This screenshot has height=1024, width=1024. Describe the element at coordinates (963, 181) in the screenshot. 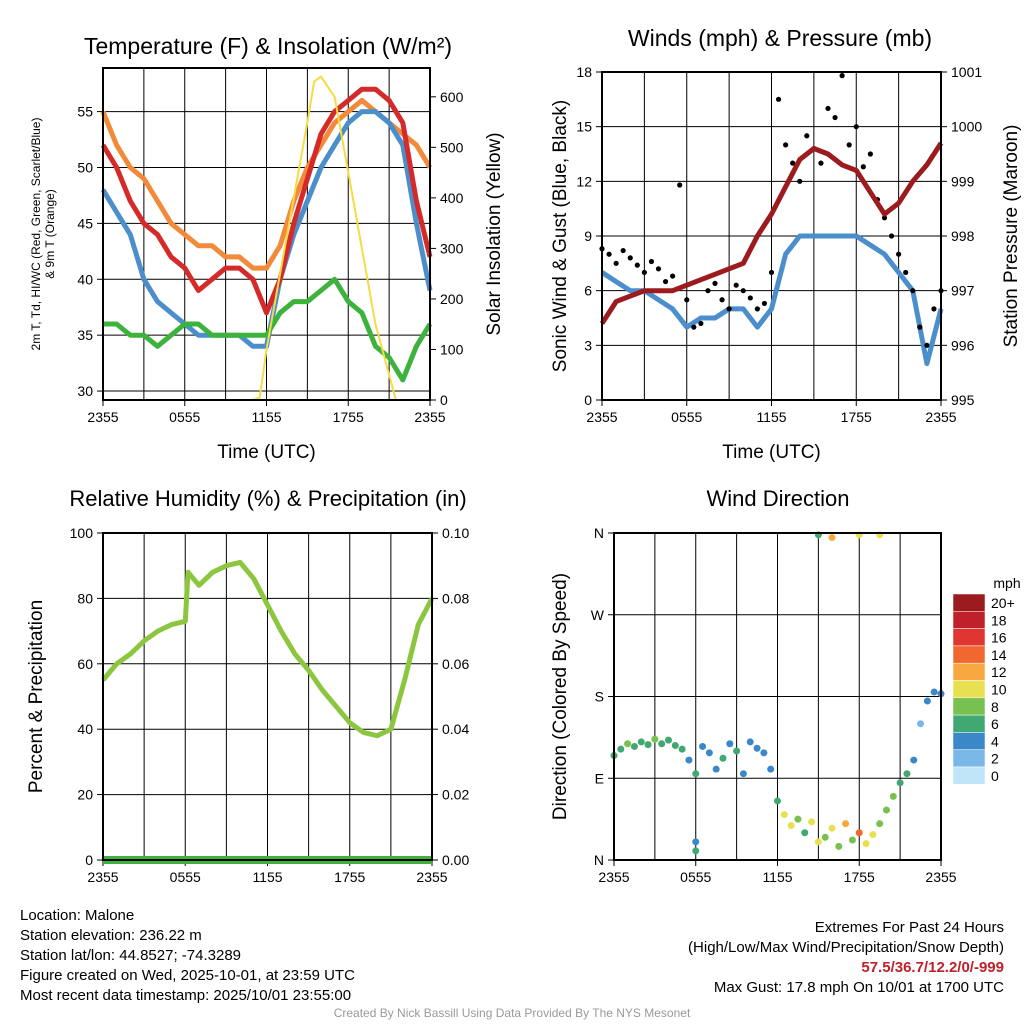

I see `y2-tick-label: 999` at that location.